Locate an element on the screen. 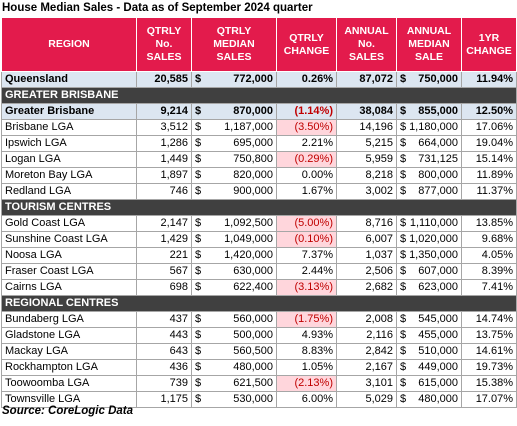 This screenshot has width=517, height=426. region-cell: Townsville LGA is located at coordinates (69, 399).